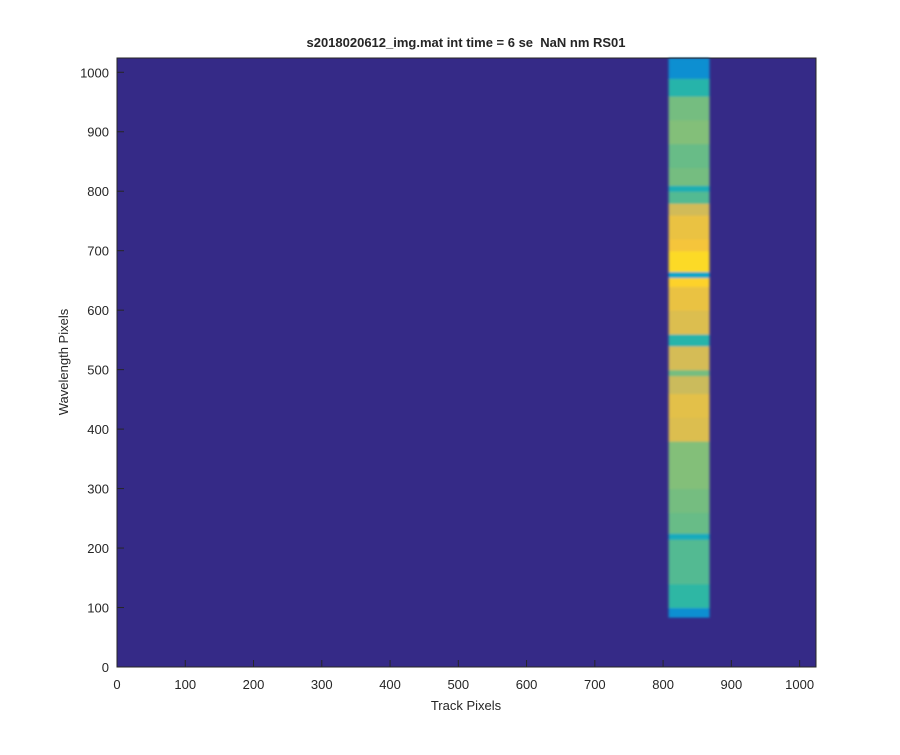 The height and width of the screenshot is (755, 900). What do you see at coordinates (94, 72) in the screenshot?
I see `y-tick-label: 1000` at bounding box center [94, 72].